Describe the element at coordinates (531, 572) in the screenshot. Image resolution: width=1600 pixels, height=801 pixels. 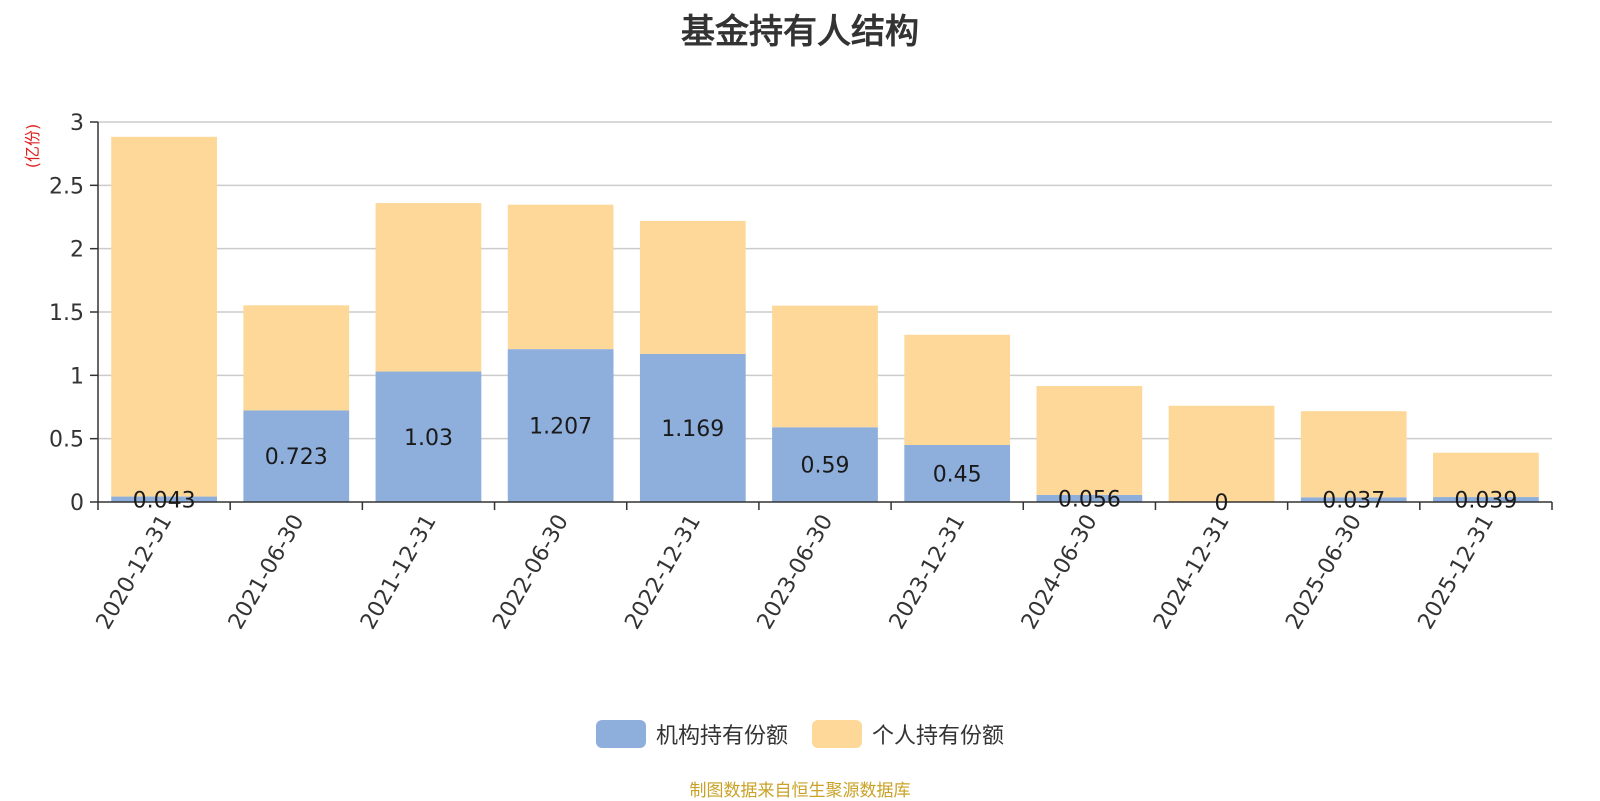
I see `x-tick-label: 2022-06-30` at that location.